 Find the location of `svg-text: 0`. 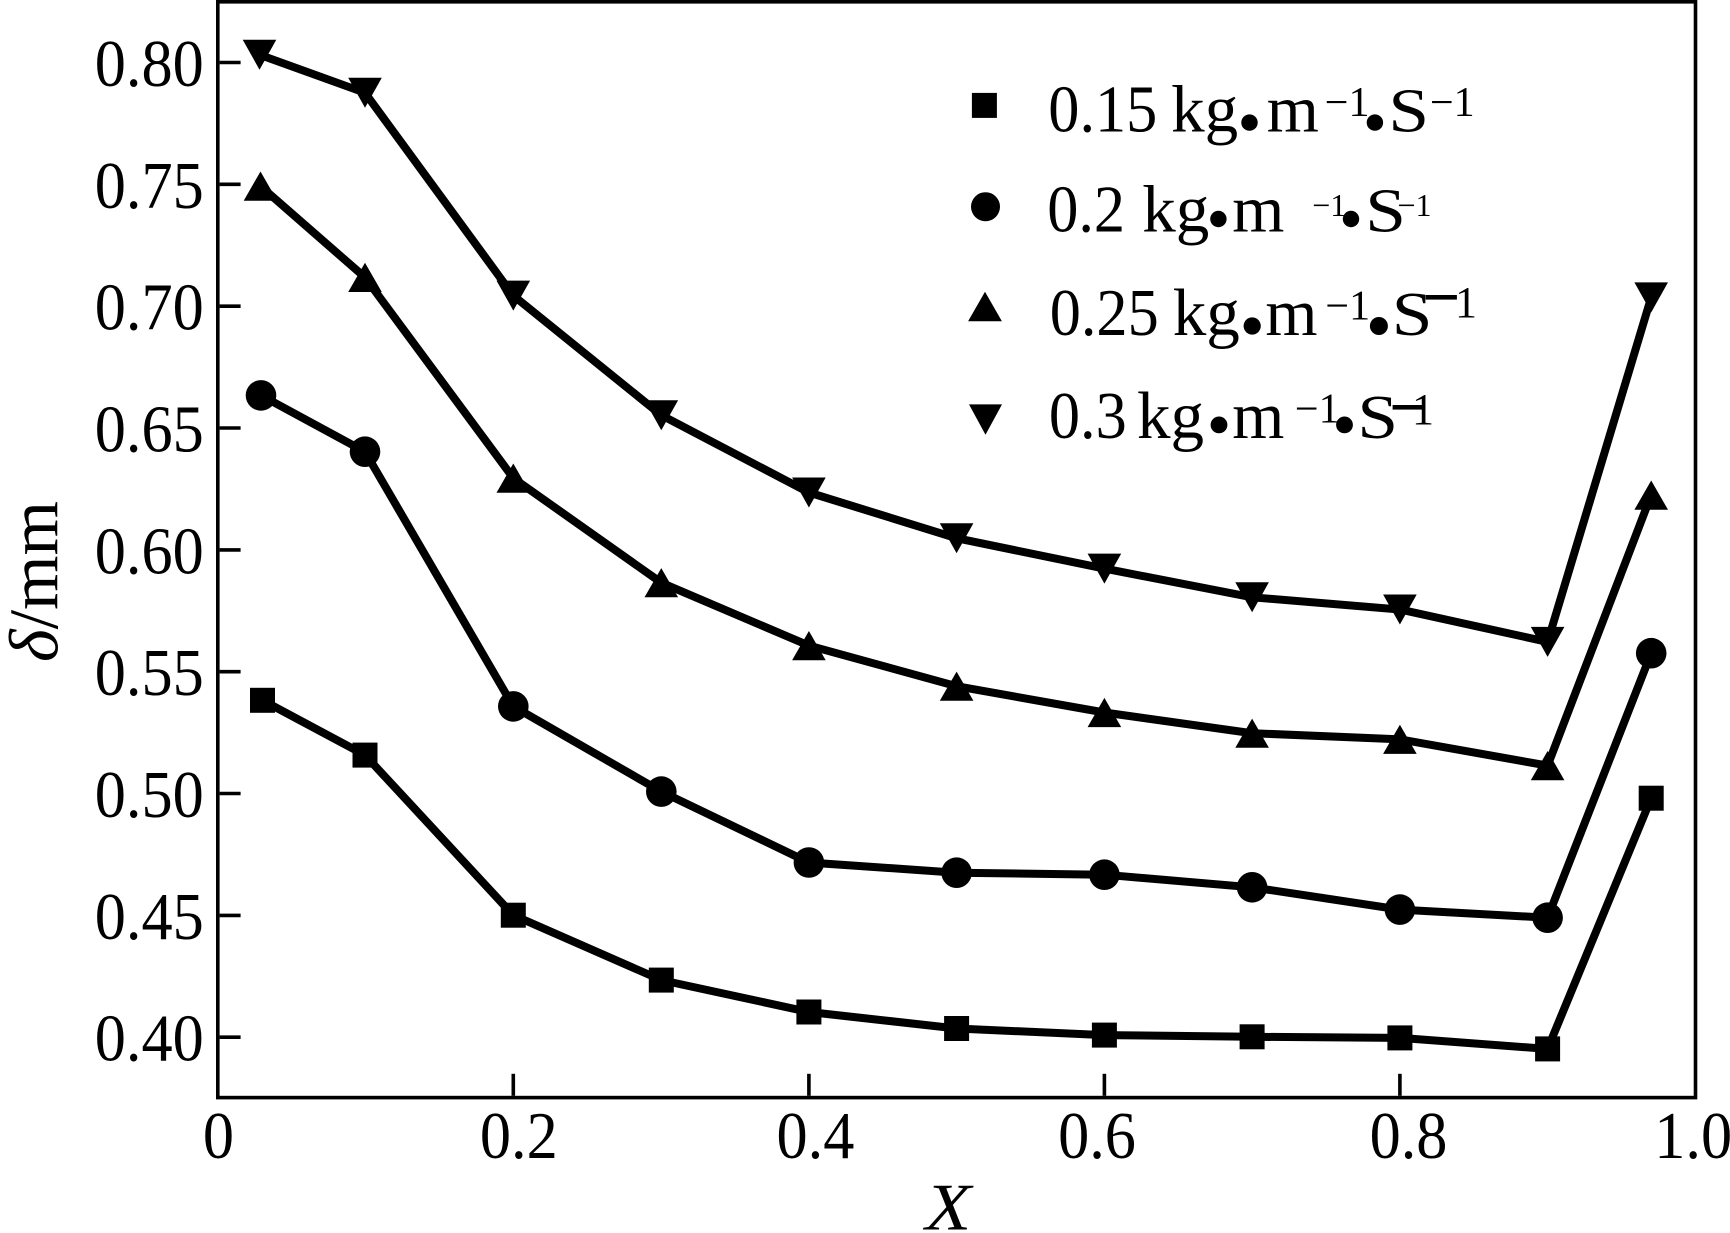

svg-text: 0 is located at coordinates (218, 1135).